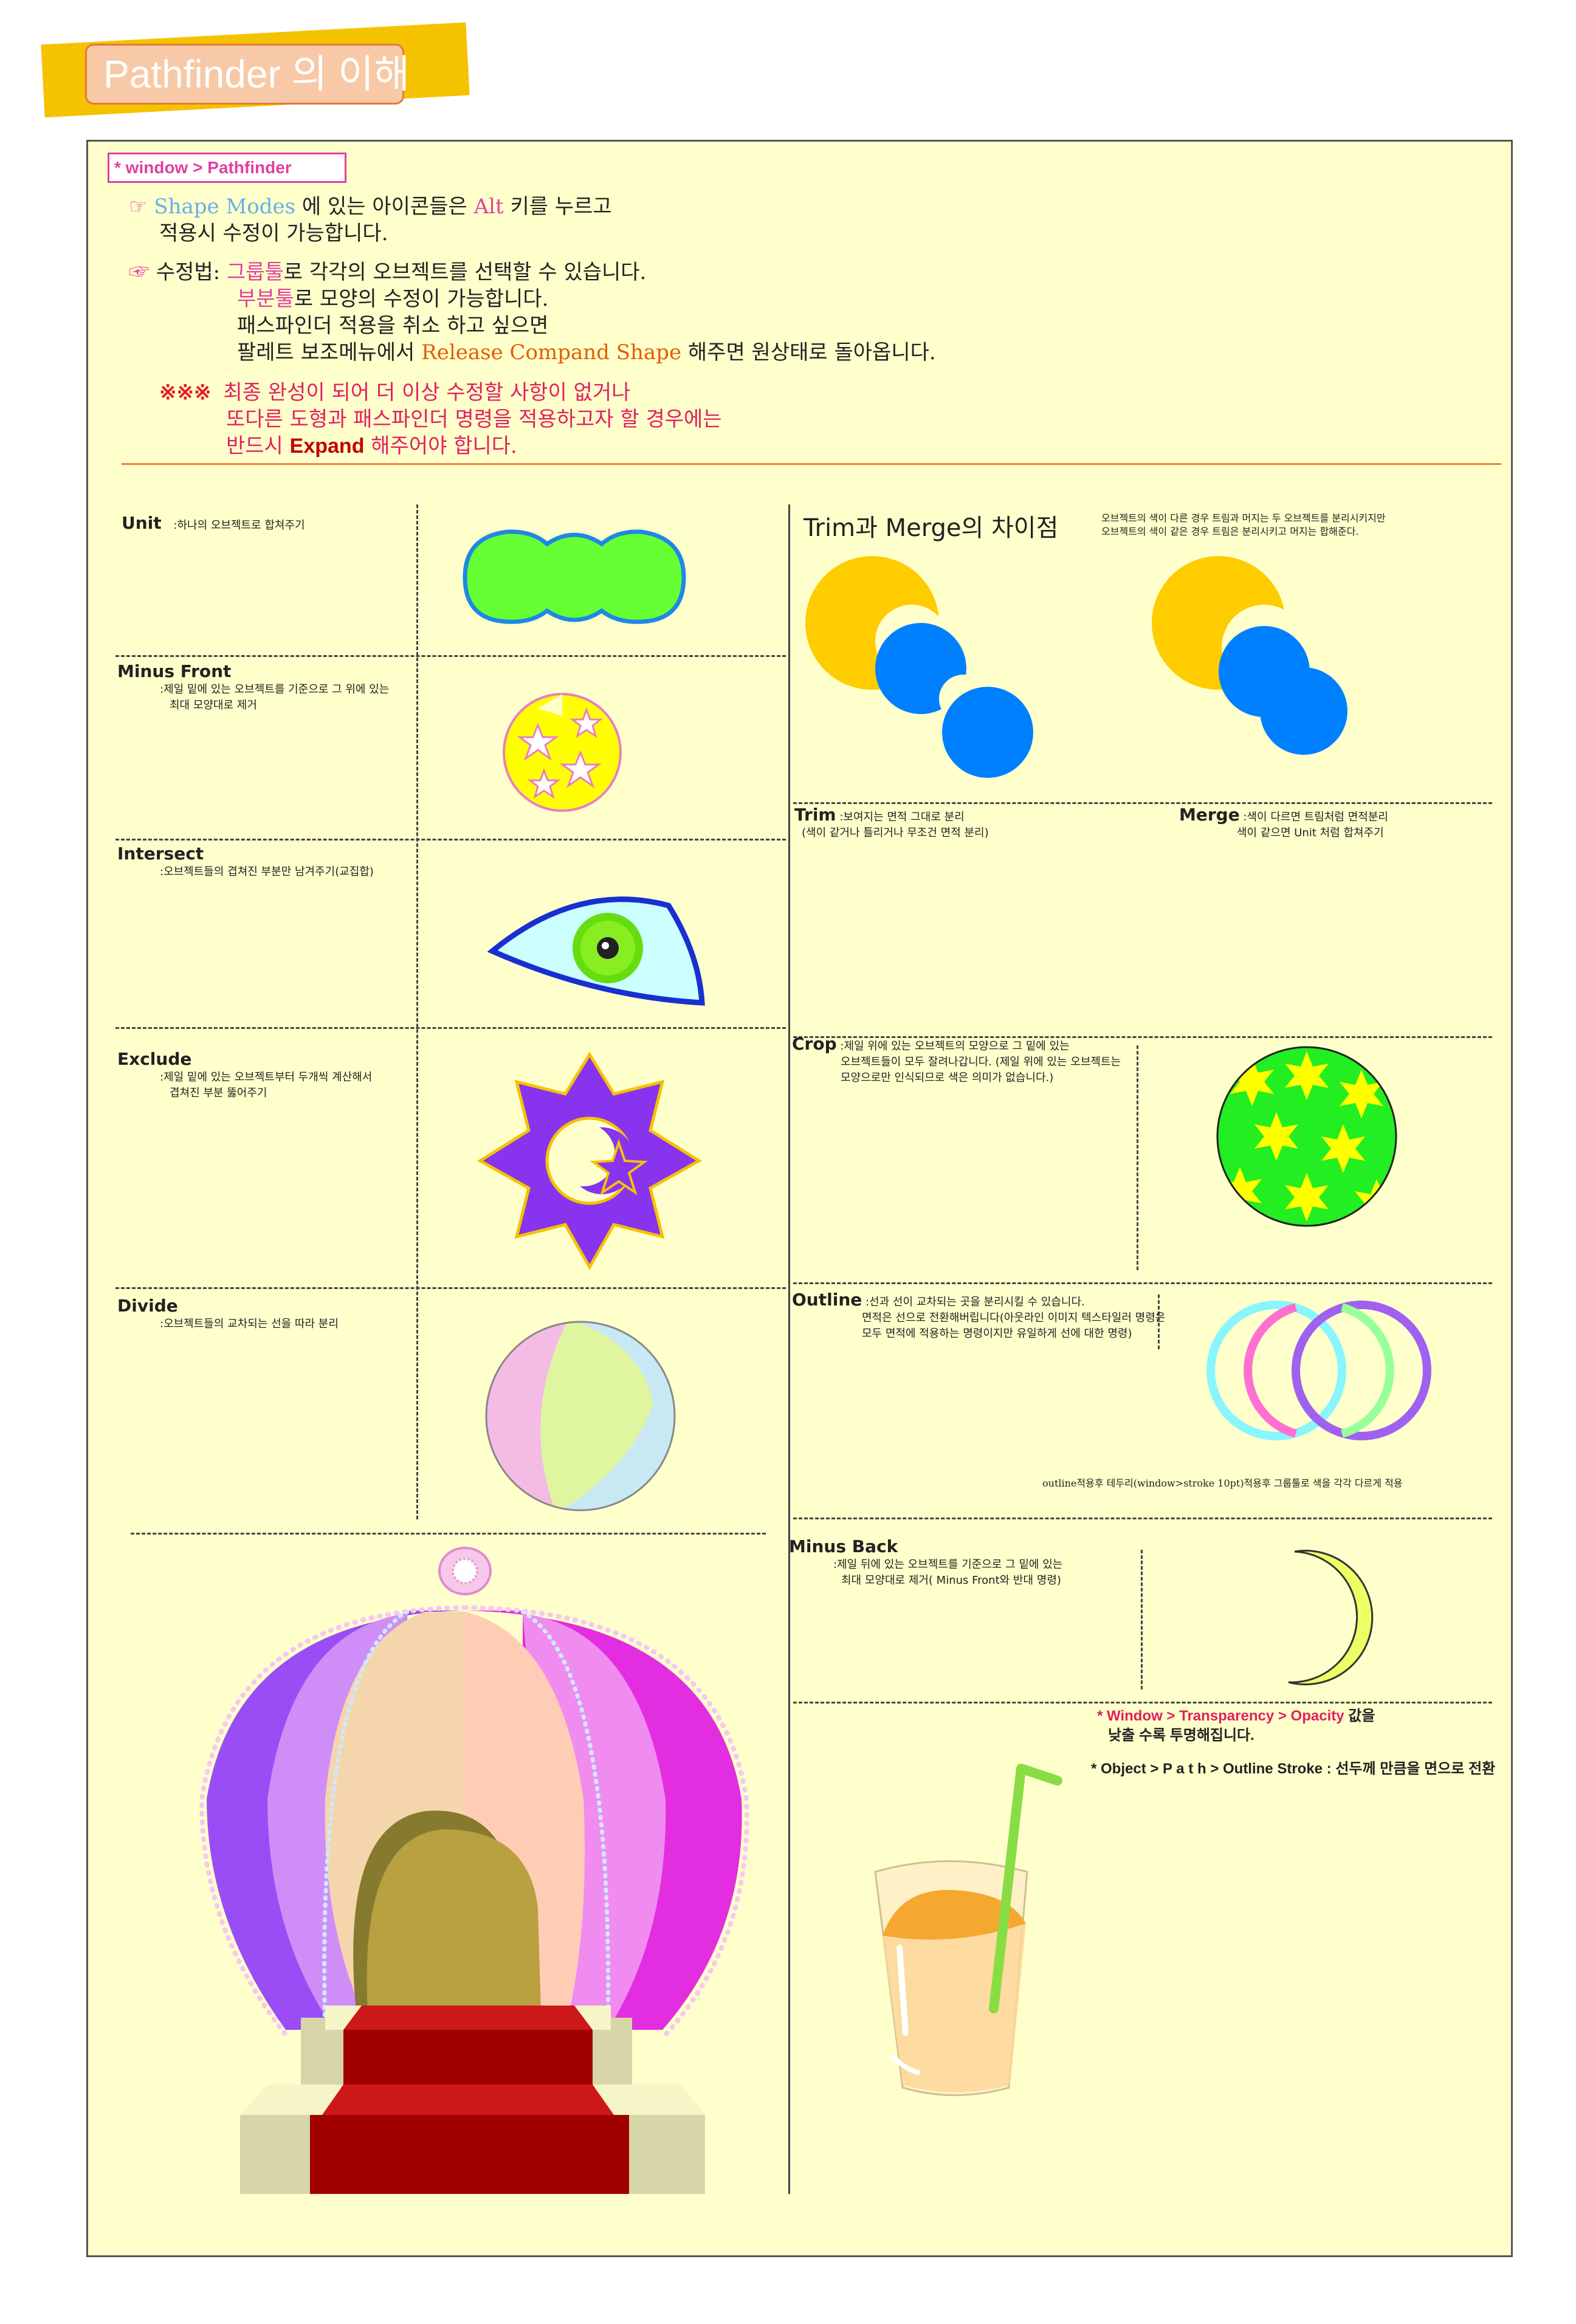 The image size is (1576, 2324). Describe the element at coordinates (417, 1011) in the screenshot. I see `left-divider` at that location.